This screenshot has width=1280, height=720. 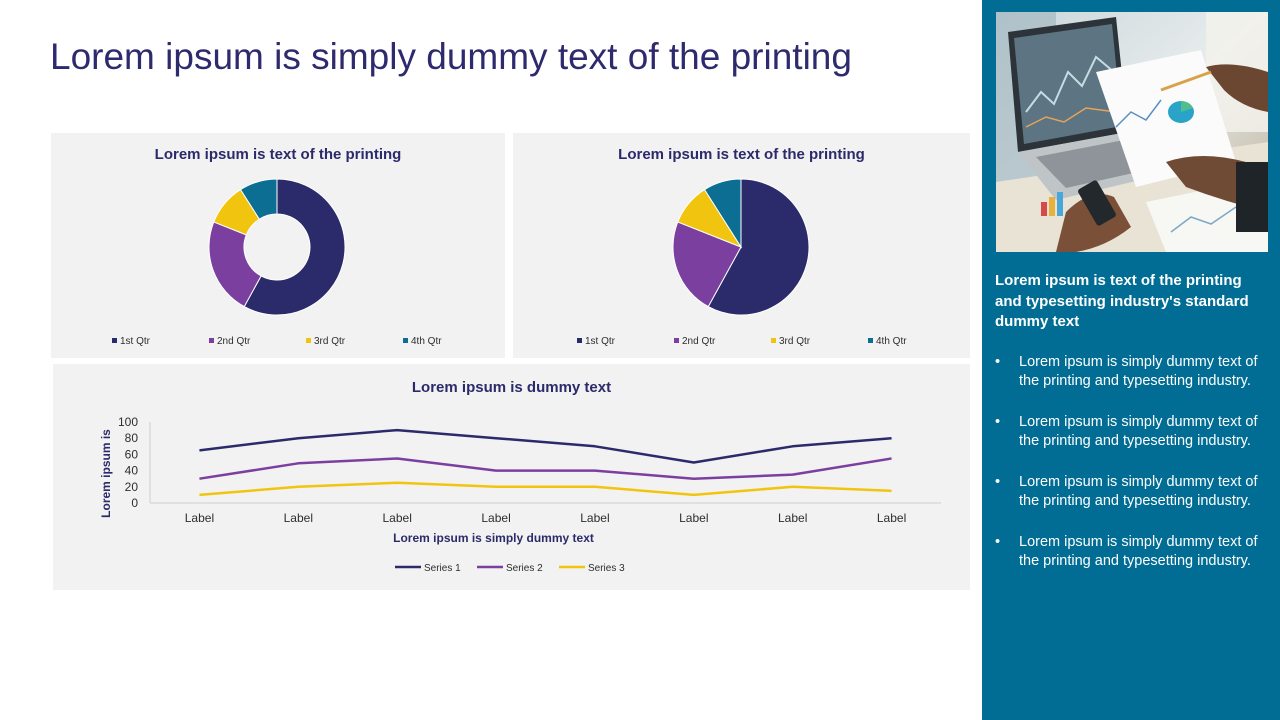 I want to click on business-analytics-photo-icon, so click(x=1132, y=132).